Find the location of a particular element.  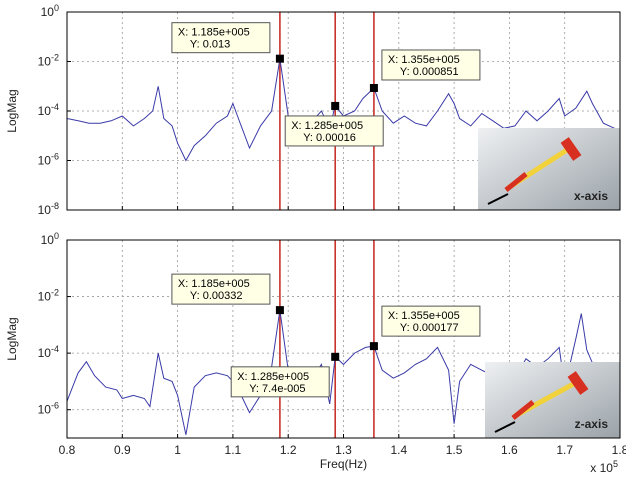

x-tick-label: 0.9 is located at coordinates (122, 450).